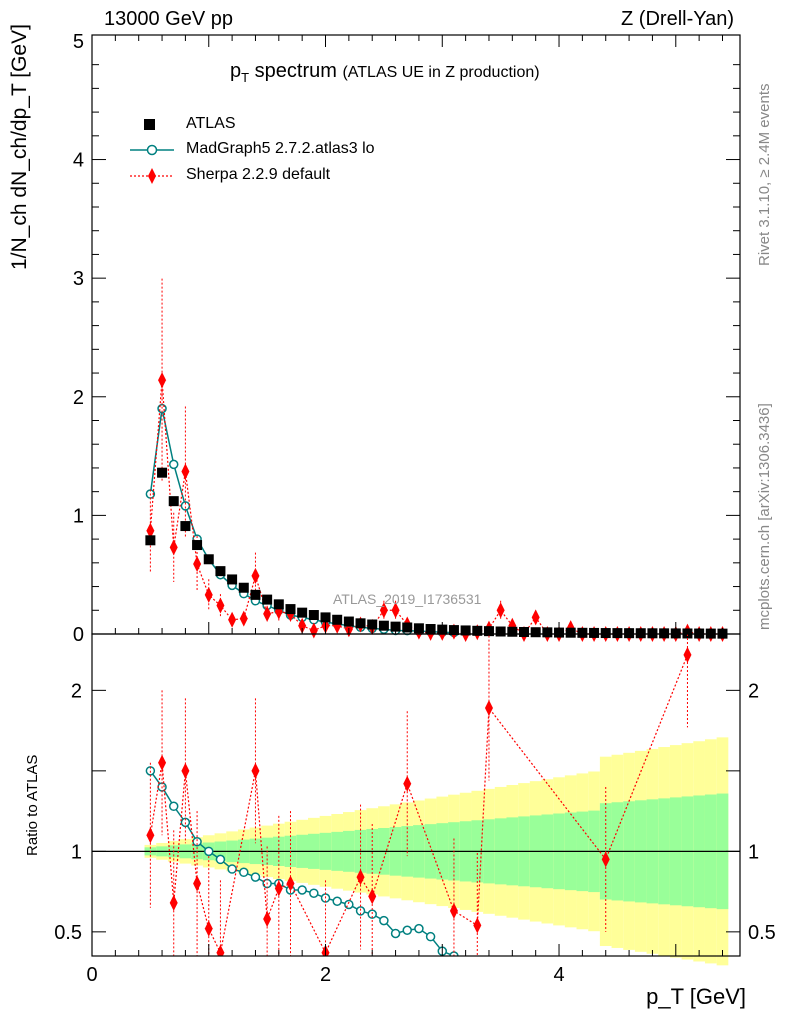  I want to click on y-tick-label-ratio-right: 0.5, so click(762, 933).